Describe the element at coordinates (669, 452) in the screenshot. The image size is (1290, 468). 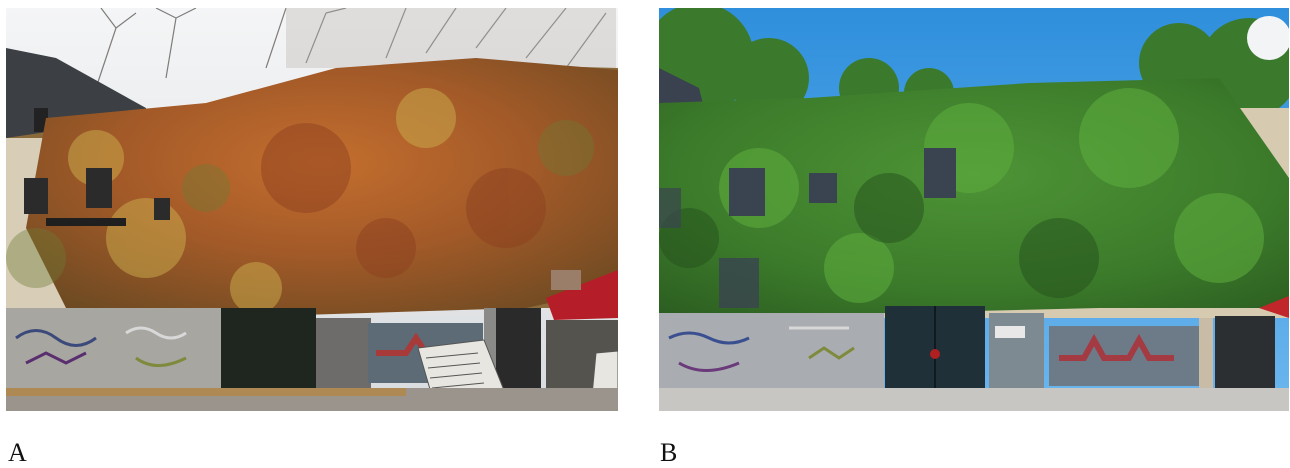
I see `panel-label-b: B` at that location.